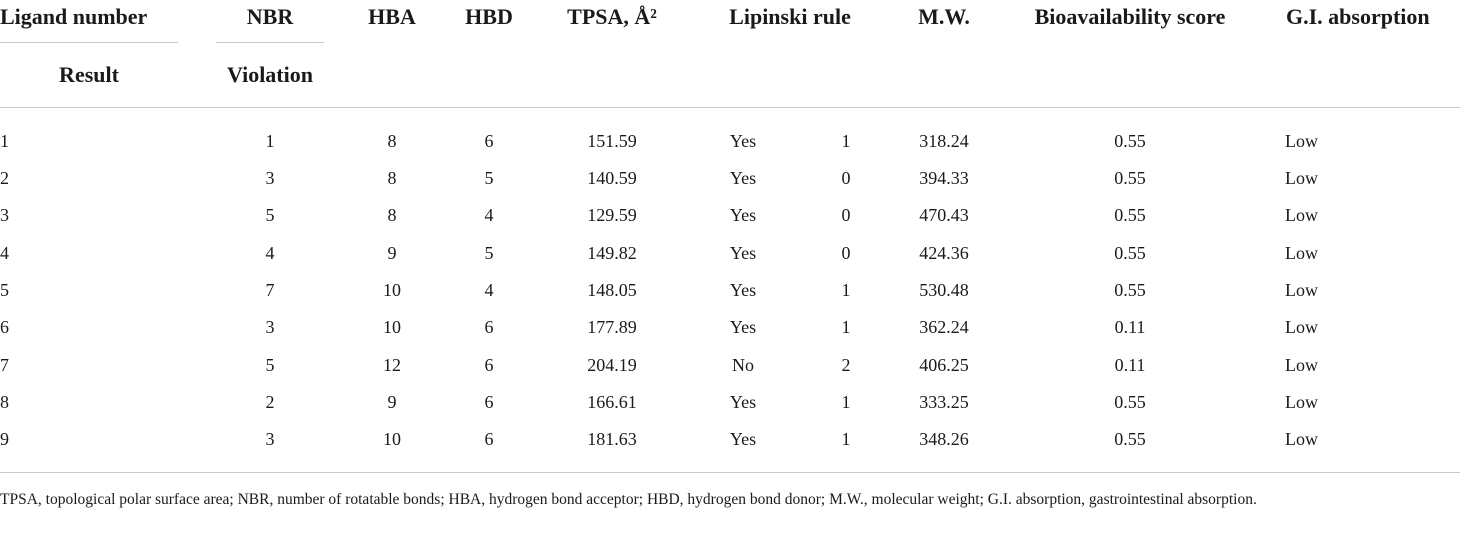 This screenshot has width=1460, height=533. Describe the element at coordinates (944, 215) in the screenshot. I see `cell-mw: 470.43` at that location.